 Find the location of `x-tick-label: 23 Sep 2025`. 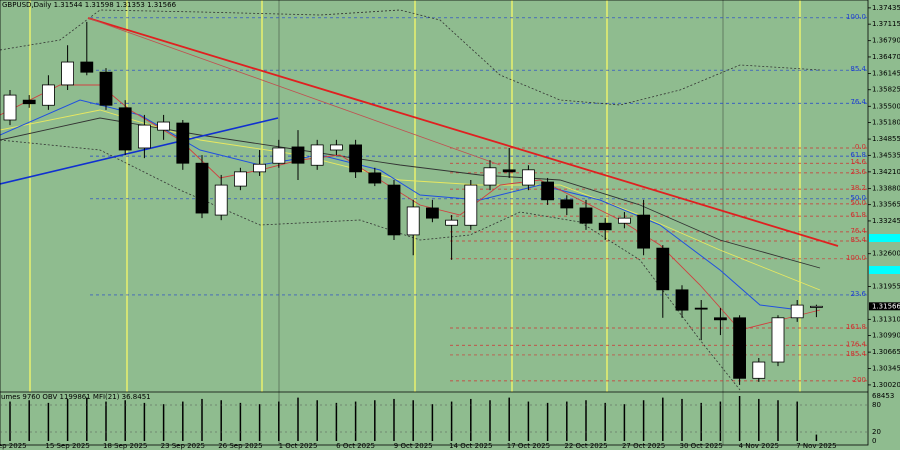

x-tick-label: 23 Sep 2025 is located at coordinates (183, 446).